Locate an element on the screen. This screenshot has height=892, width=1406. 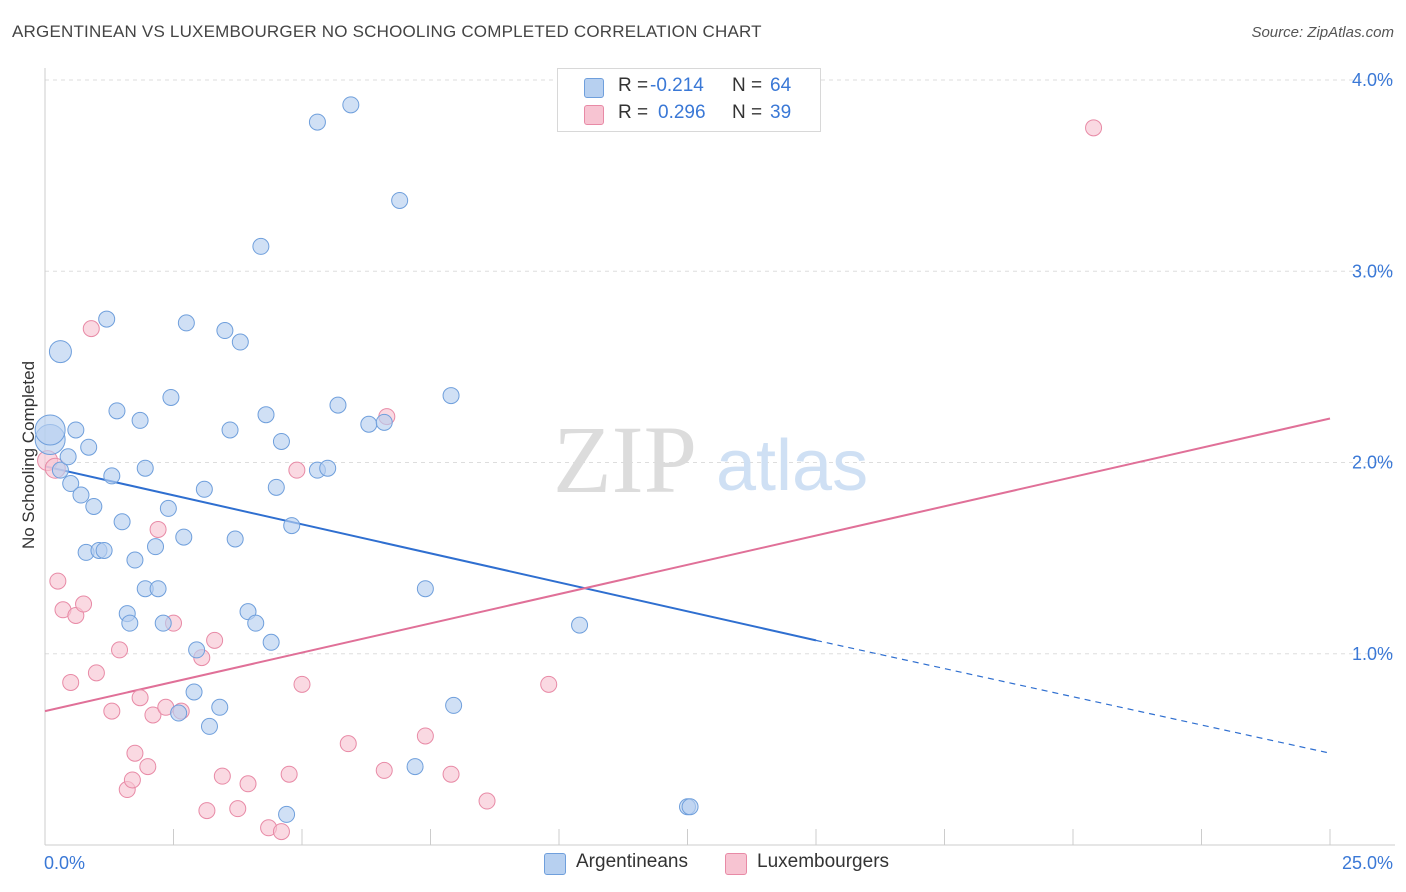
argentinean-trend-extension is located at coordinates (1073, 696).